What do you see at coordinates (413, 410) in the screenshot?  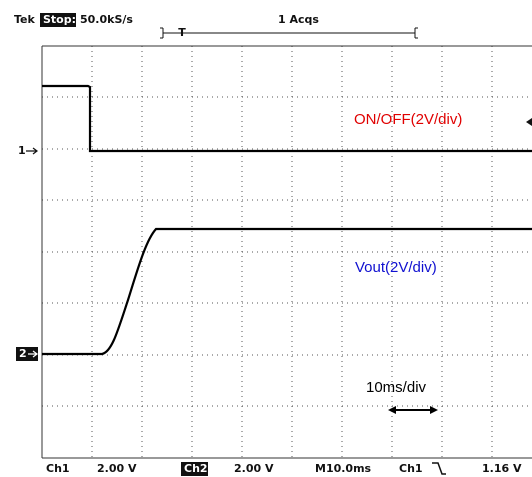 I see `time-scale-arrow` at bounding box center [413, 410].